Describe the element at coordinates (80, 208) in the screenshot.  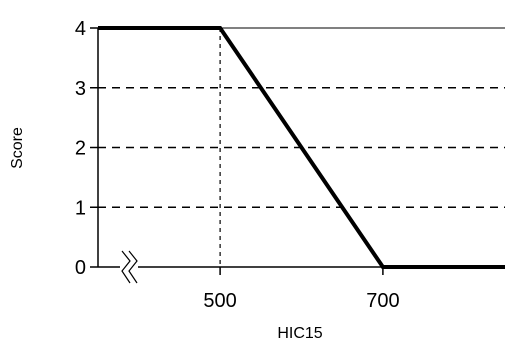
I see `y-tick-label-1: 1` at that location.